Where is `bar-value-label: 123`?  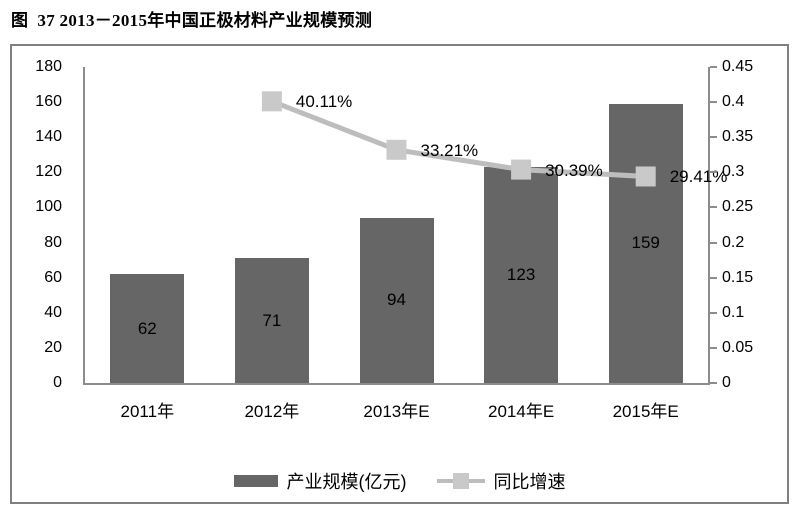
bar-value-label: 123 is located at coordinates (521, 275).